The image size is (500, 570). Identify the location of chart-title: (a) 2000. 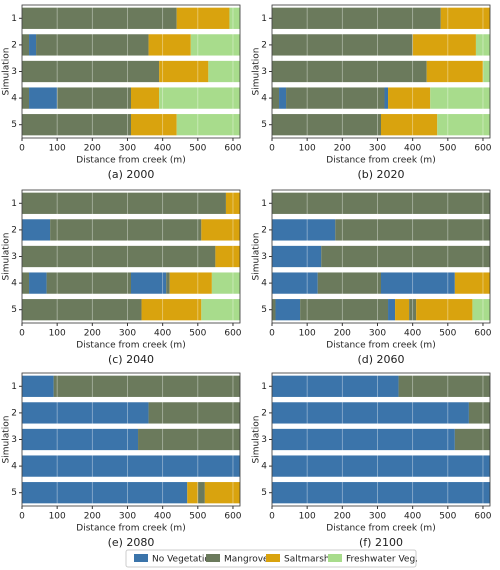
(131, 174).